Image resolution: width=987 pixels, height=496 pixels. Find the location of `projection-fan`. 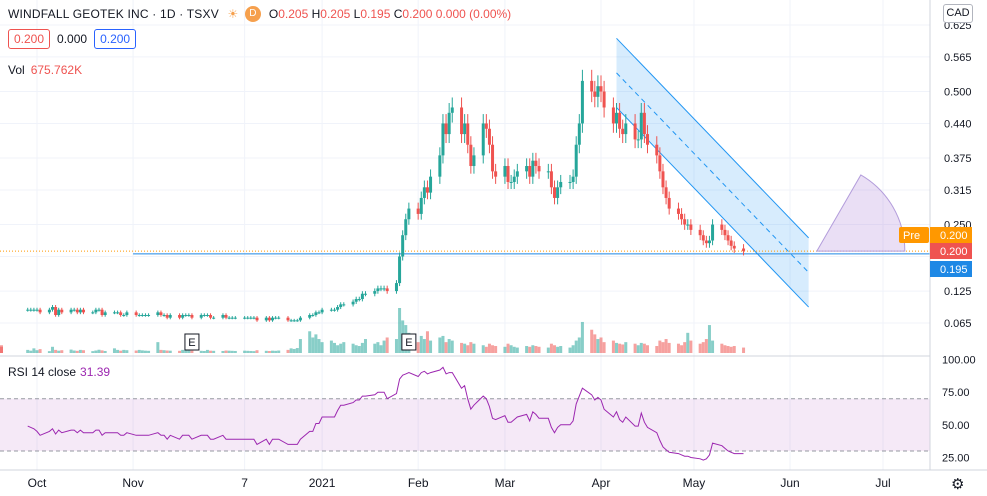

projection-fan is located at coordinates (860, 213).